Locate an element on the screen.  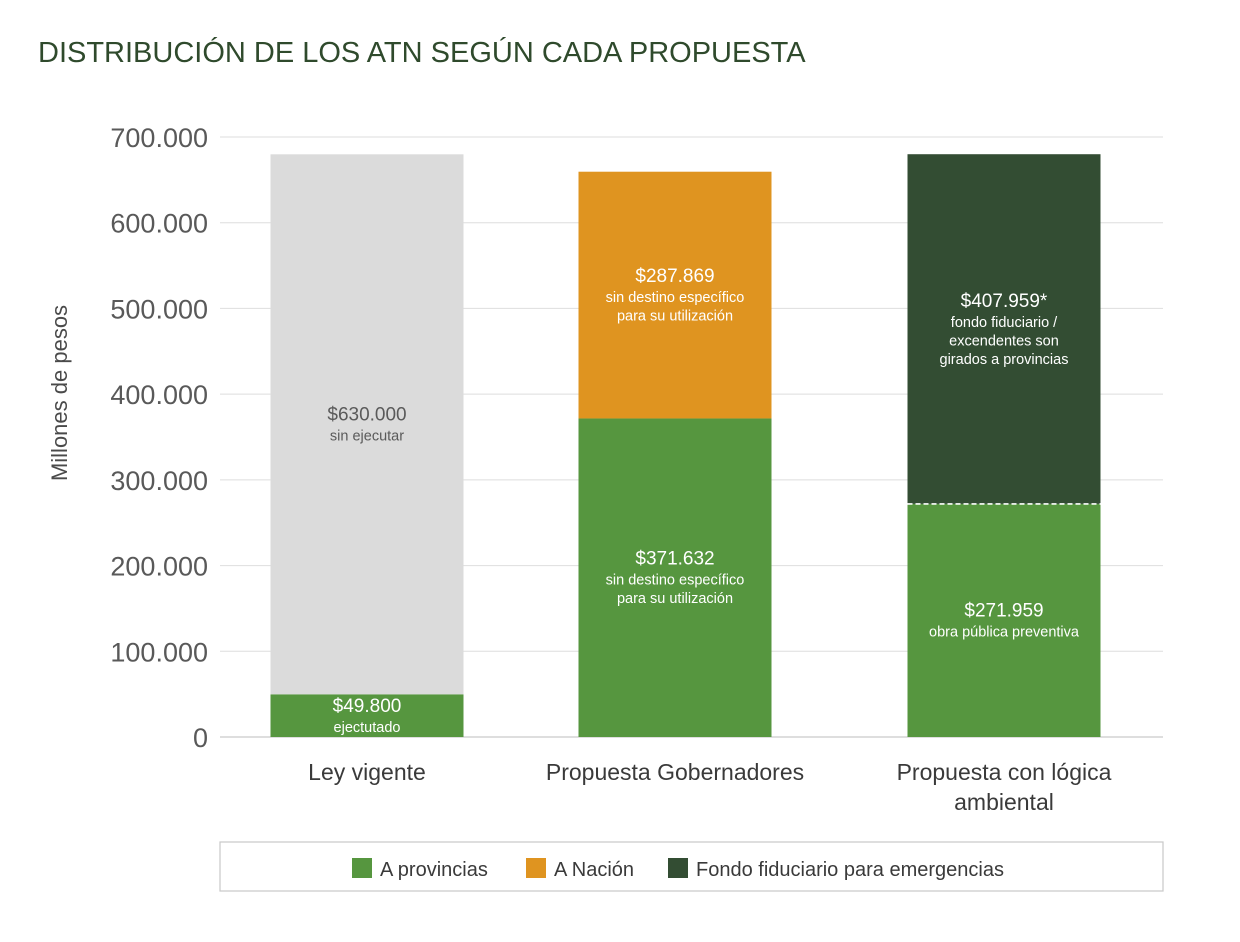
x-tick-label: ambiental is located at coordinates (1004, 802).